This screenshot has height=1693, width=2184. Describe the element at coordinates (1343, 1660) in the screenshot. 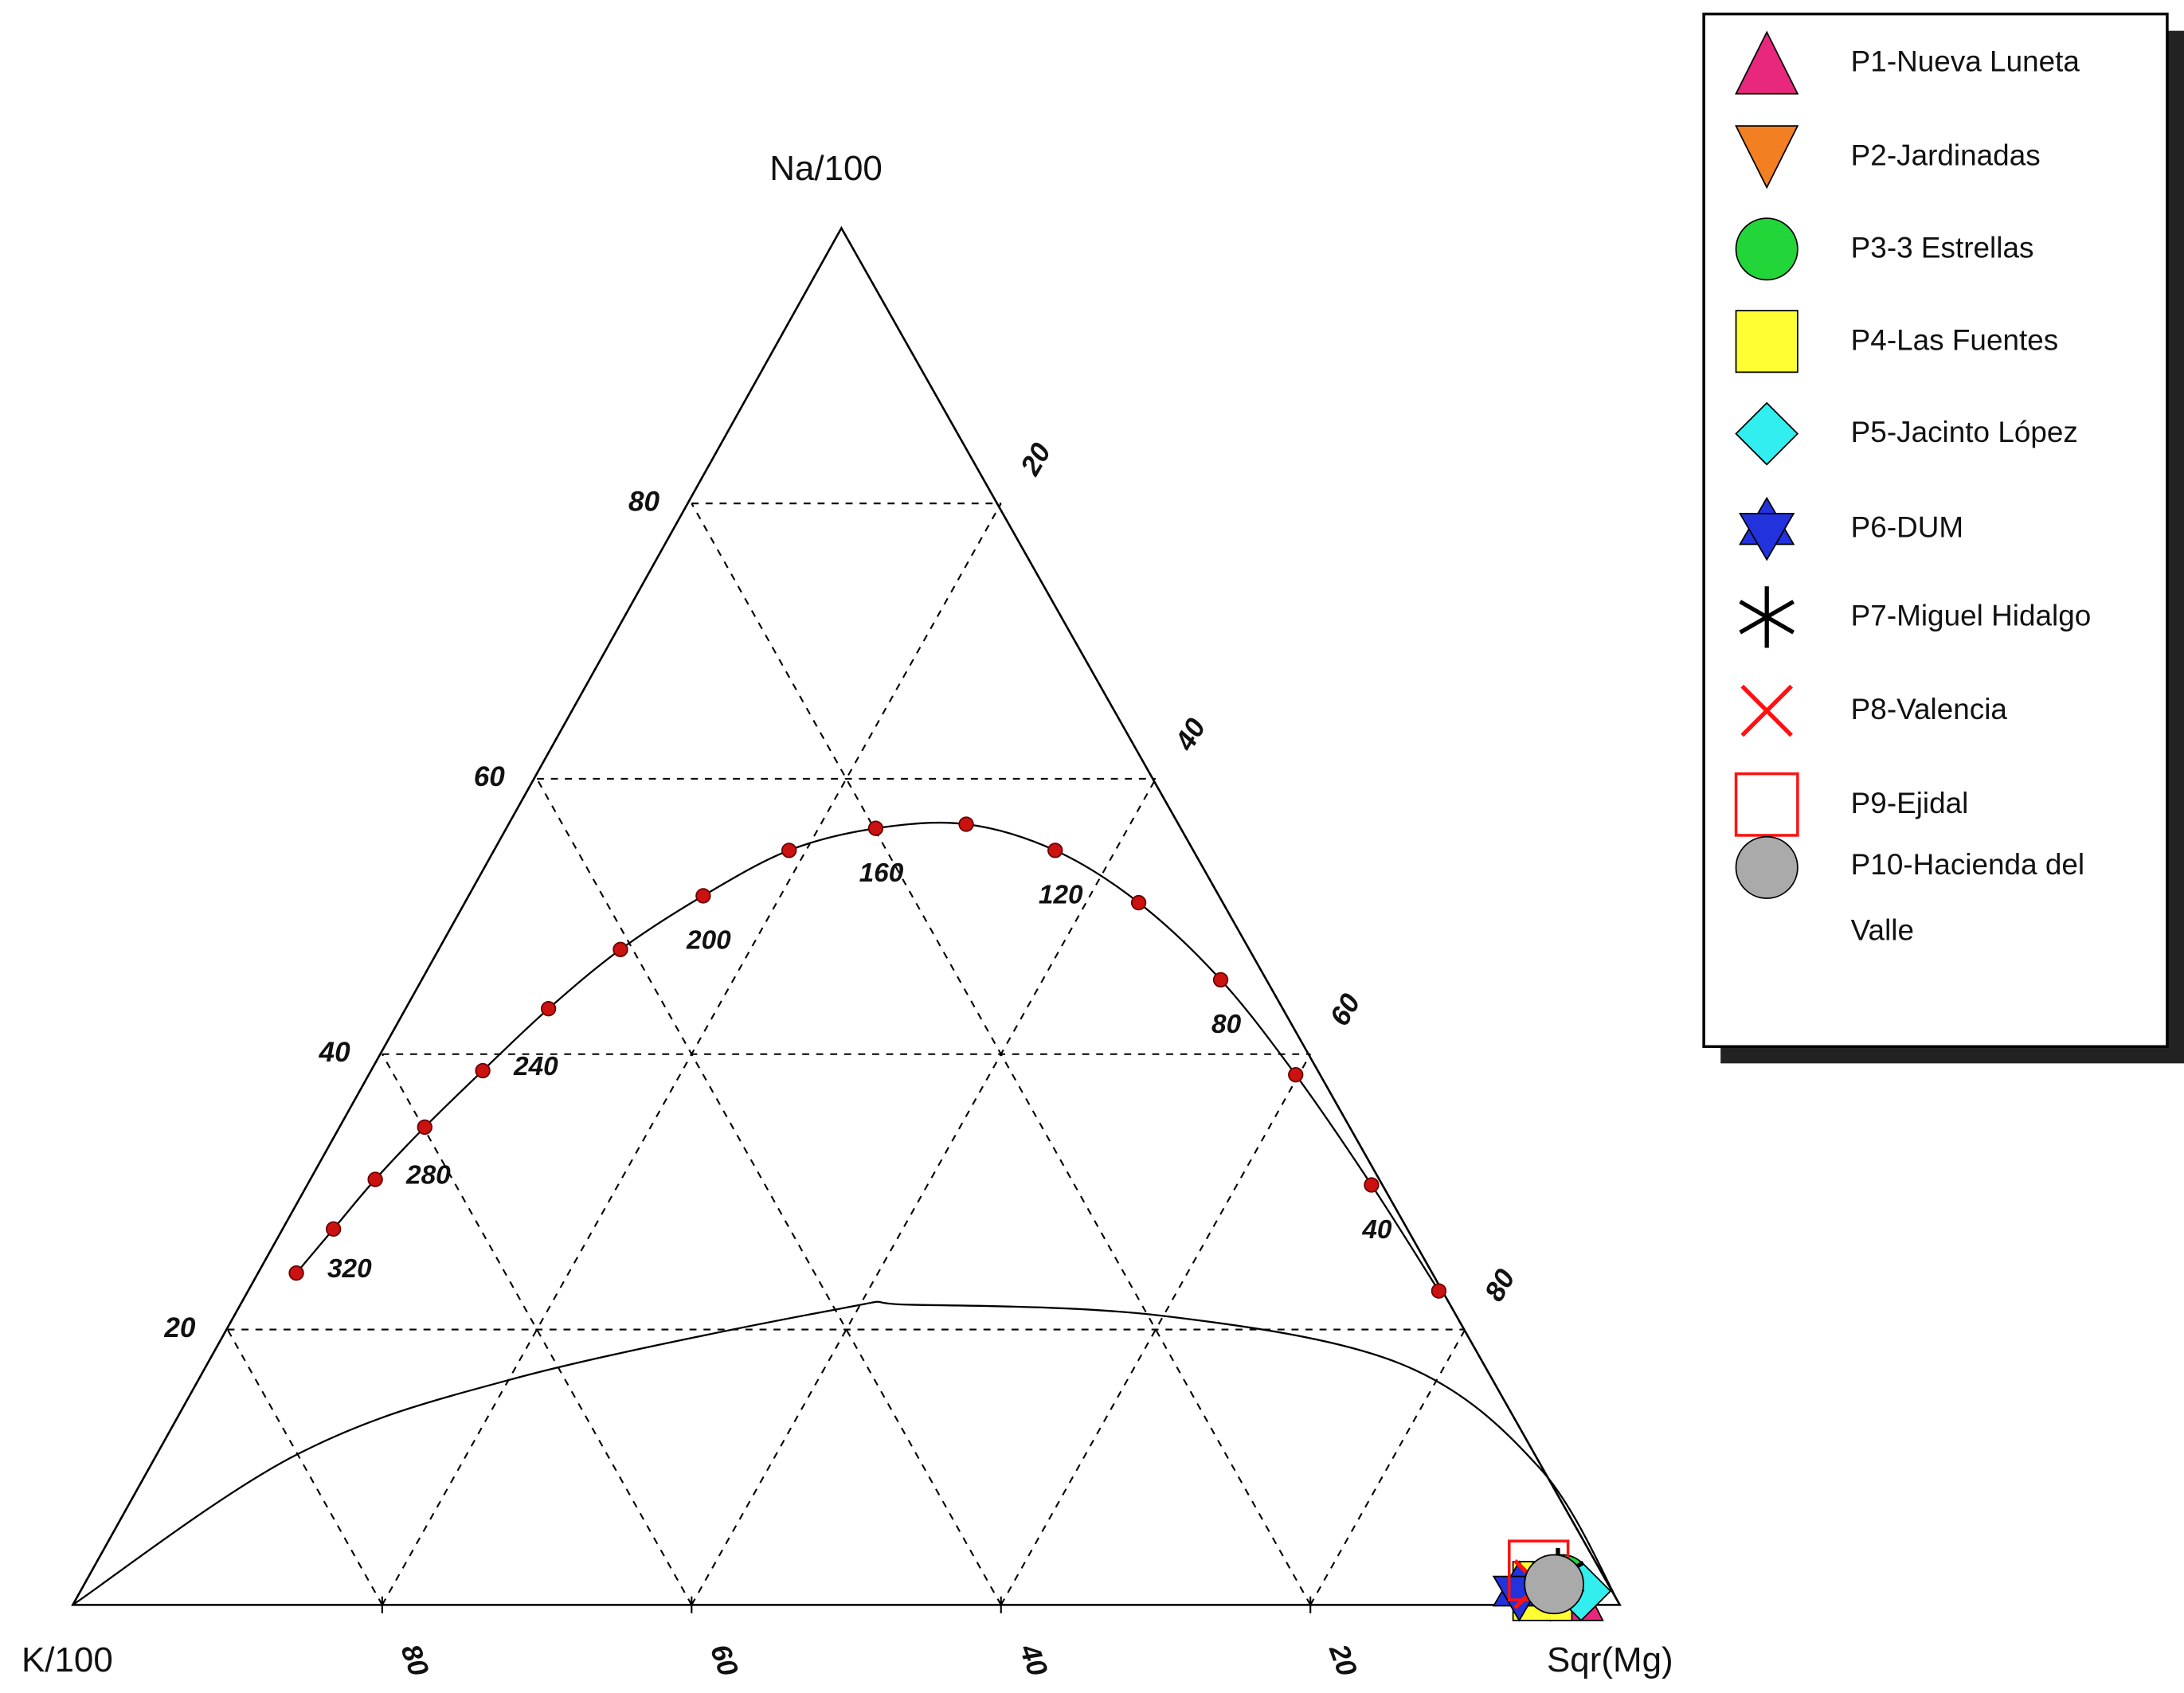

I see `k-tick-label: 20` at that location.